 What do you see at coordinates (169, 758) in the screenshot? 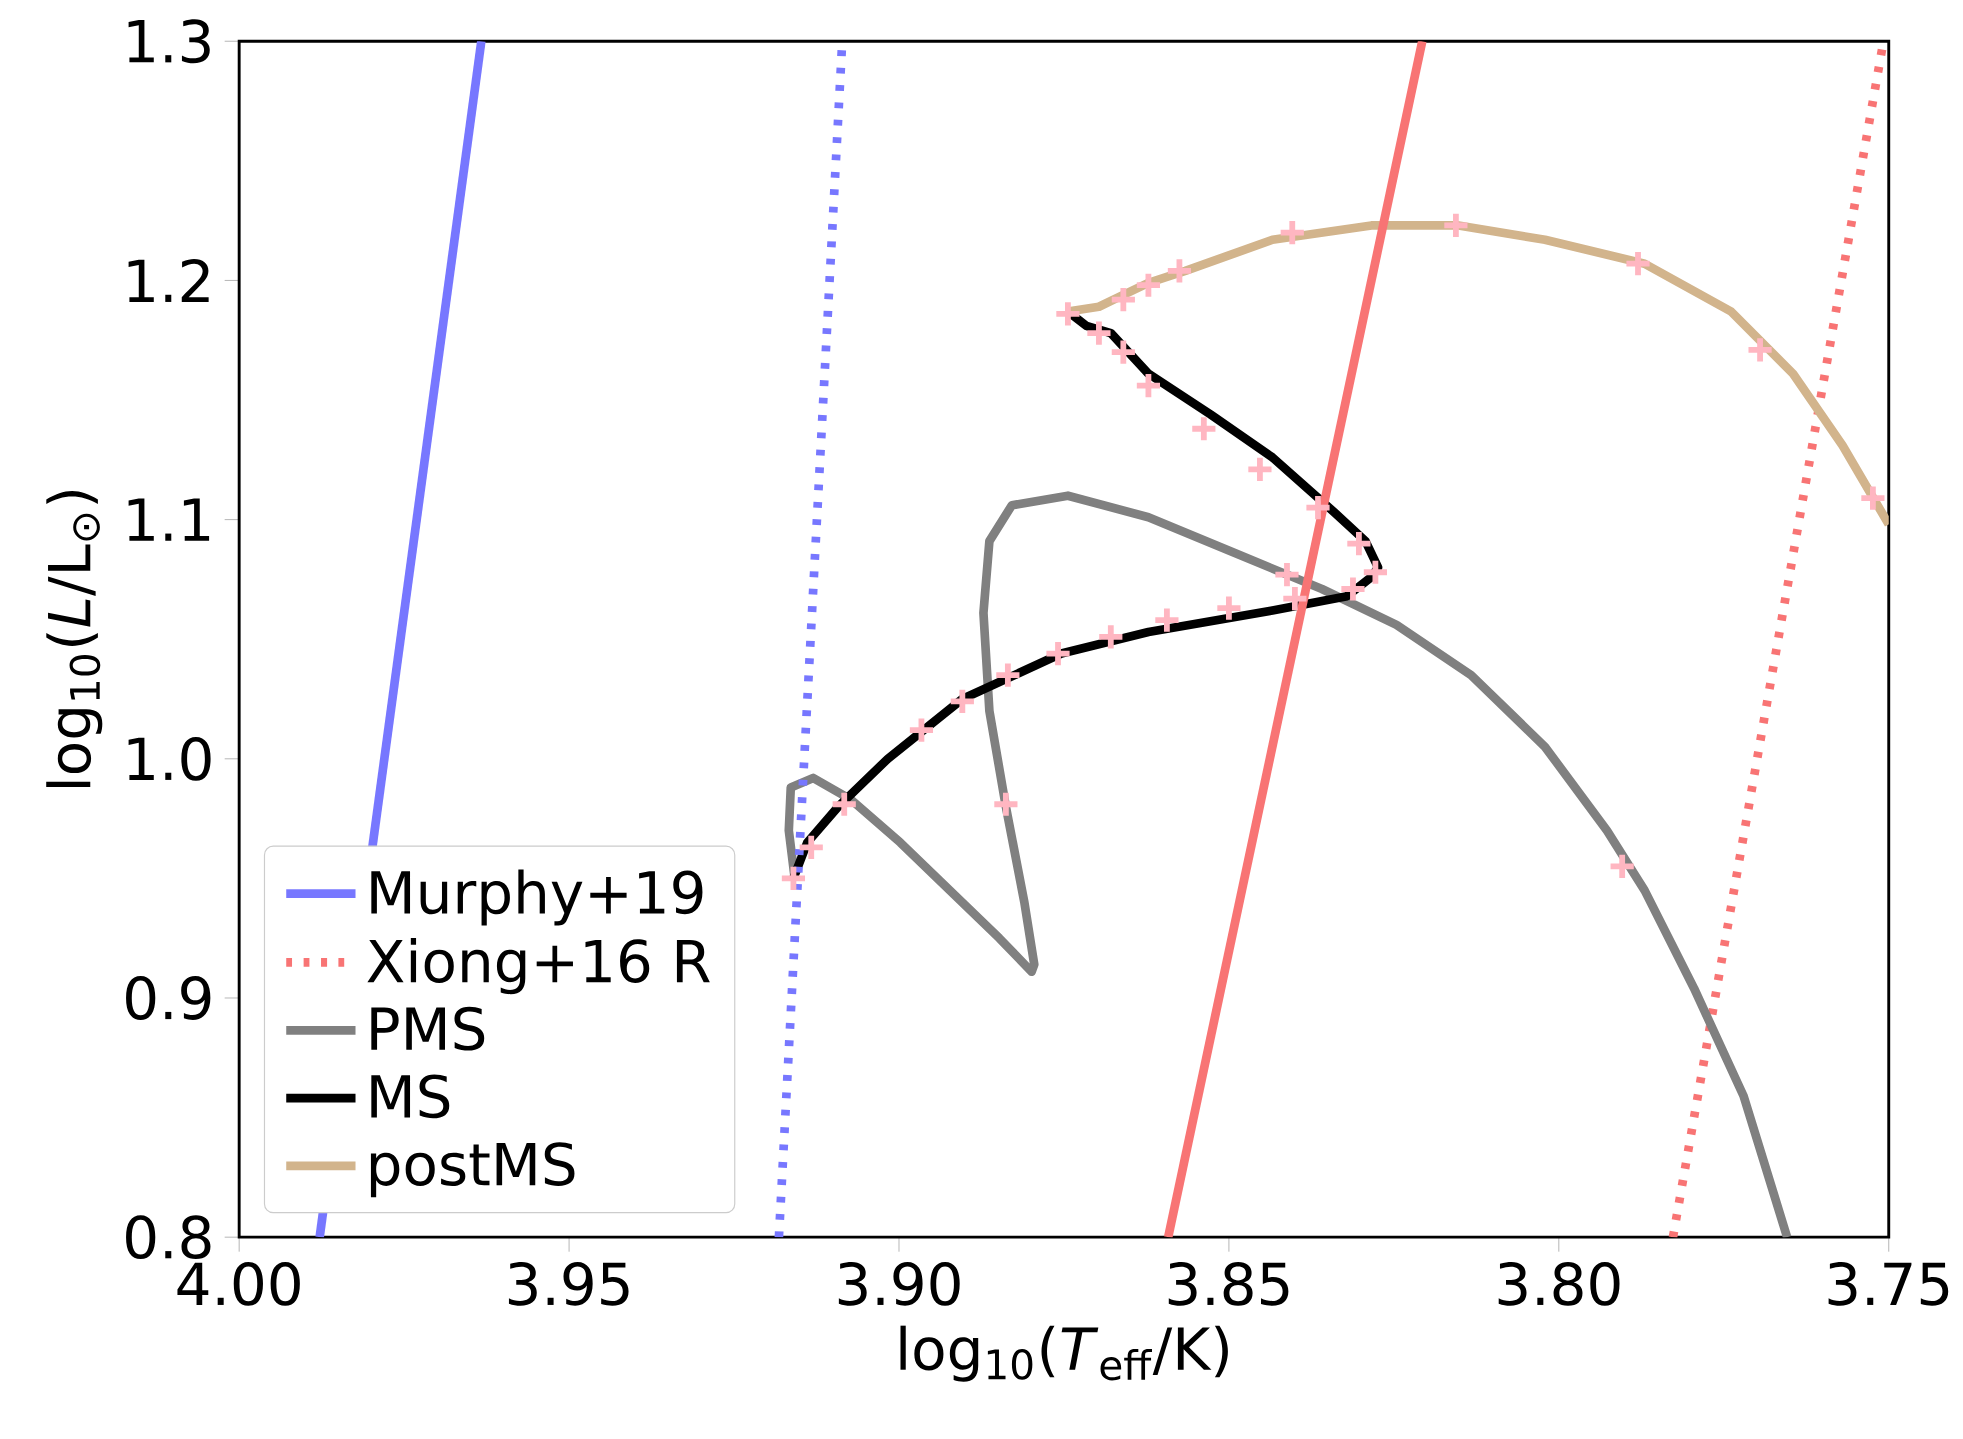
I see `y-tick-label: 1.0` at bounding box center [169, 758].